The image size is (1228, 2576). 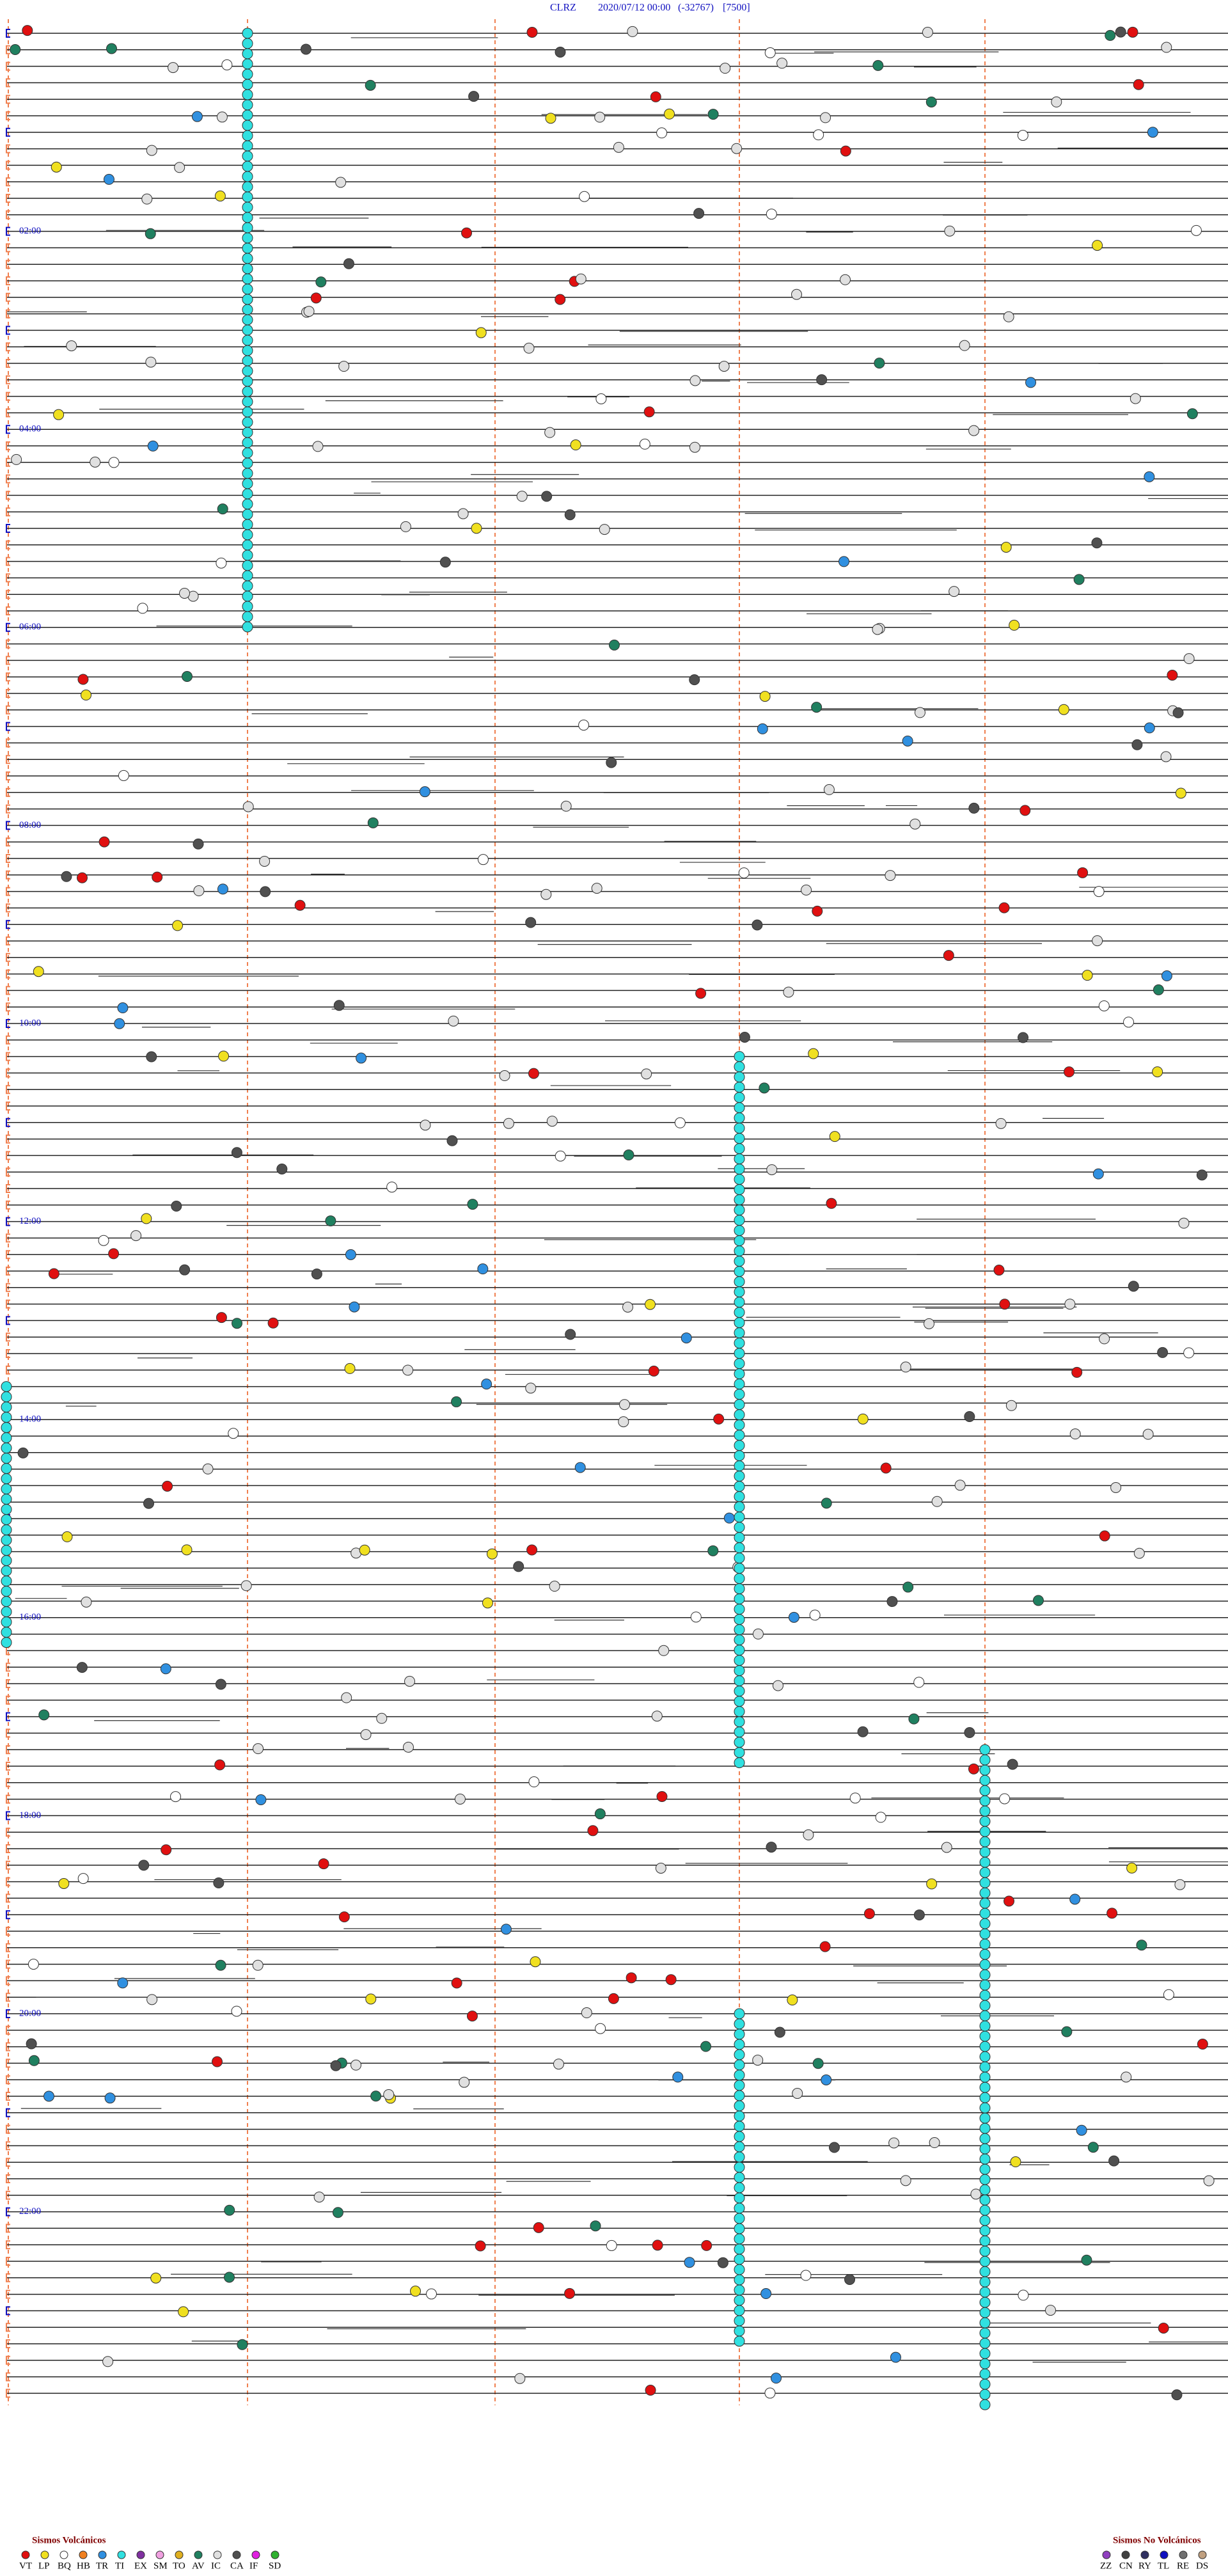 What do you see at coordinates (30, 1419) in the screenshot?
I see `time-label: 14:00` at bounding box center [30, 1419].